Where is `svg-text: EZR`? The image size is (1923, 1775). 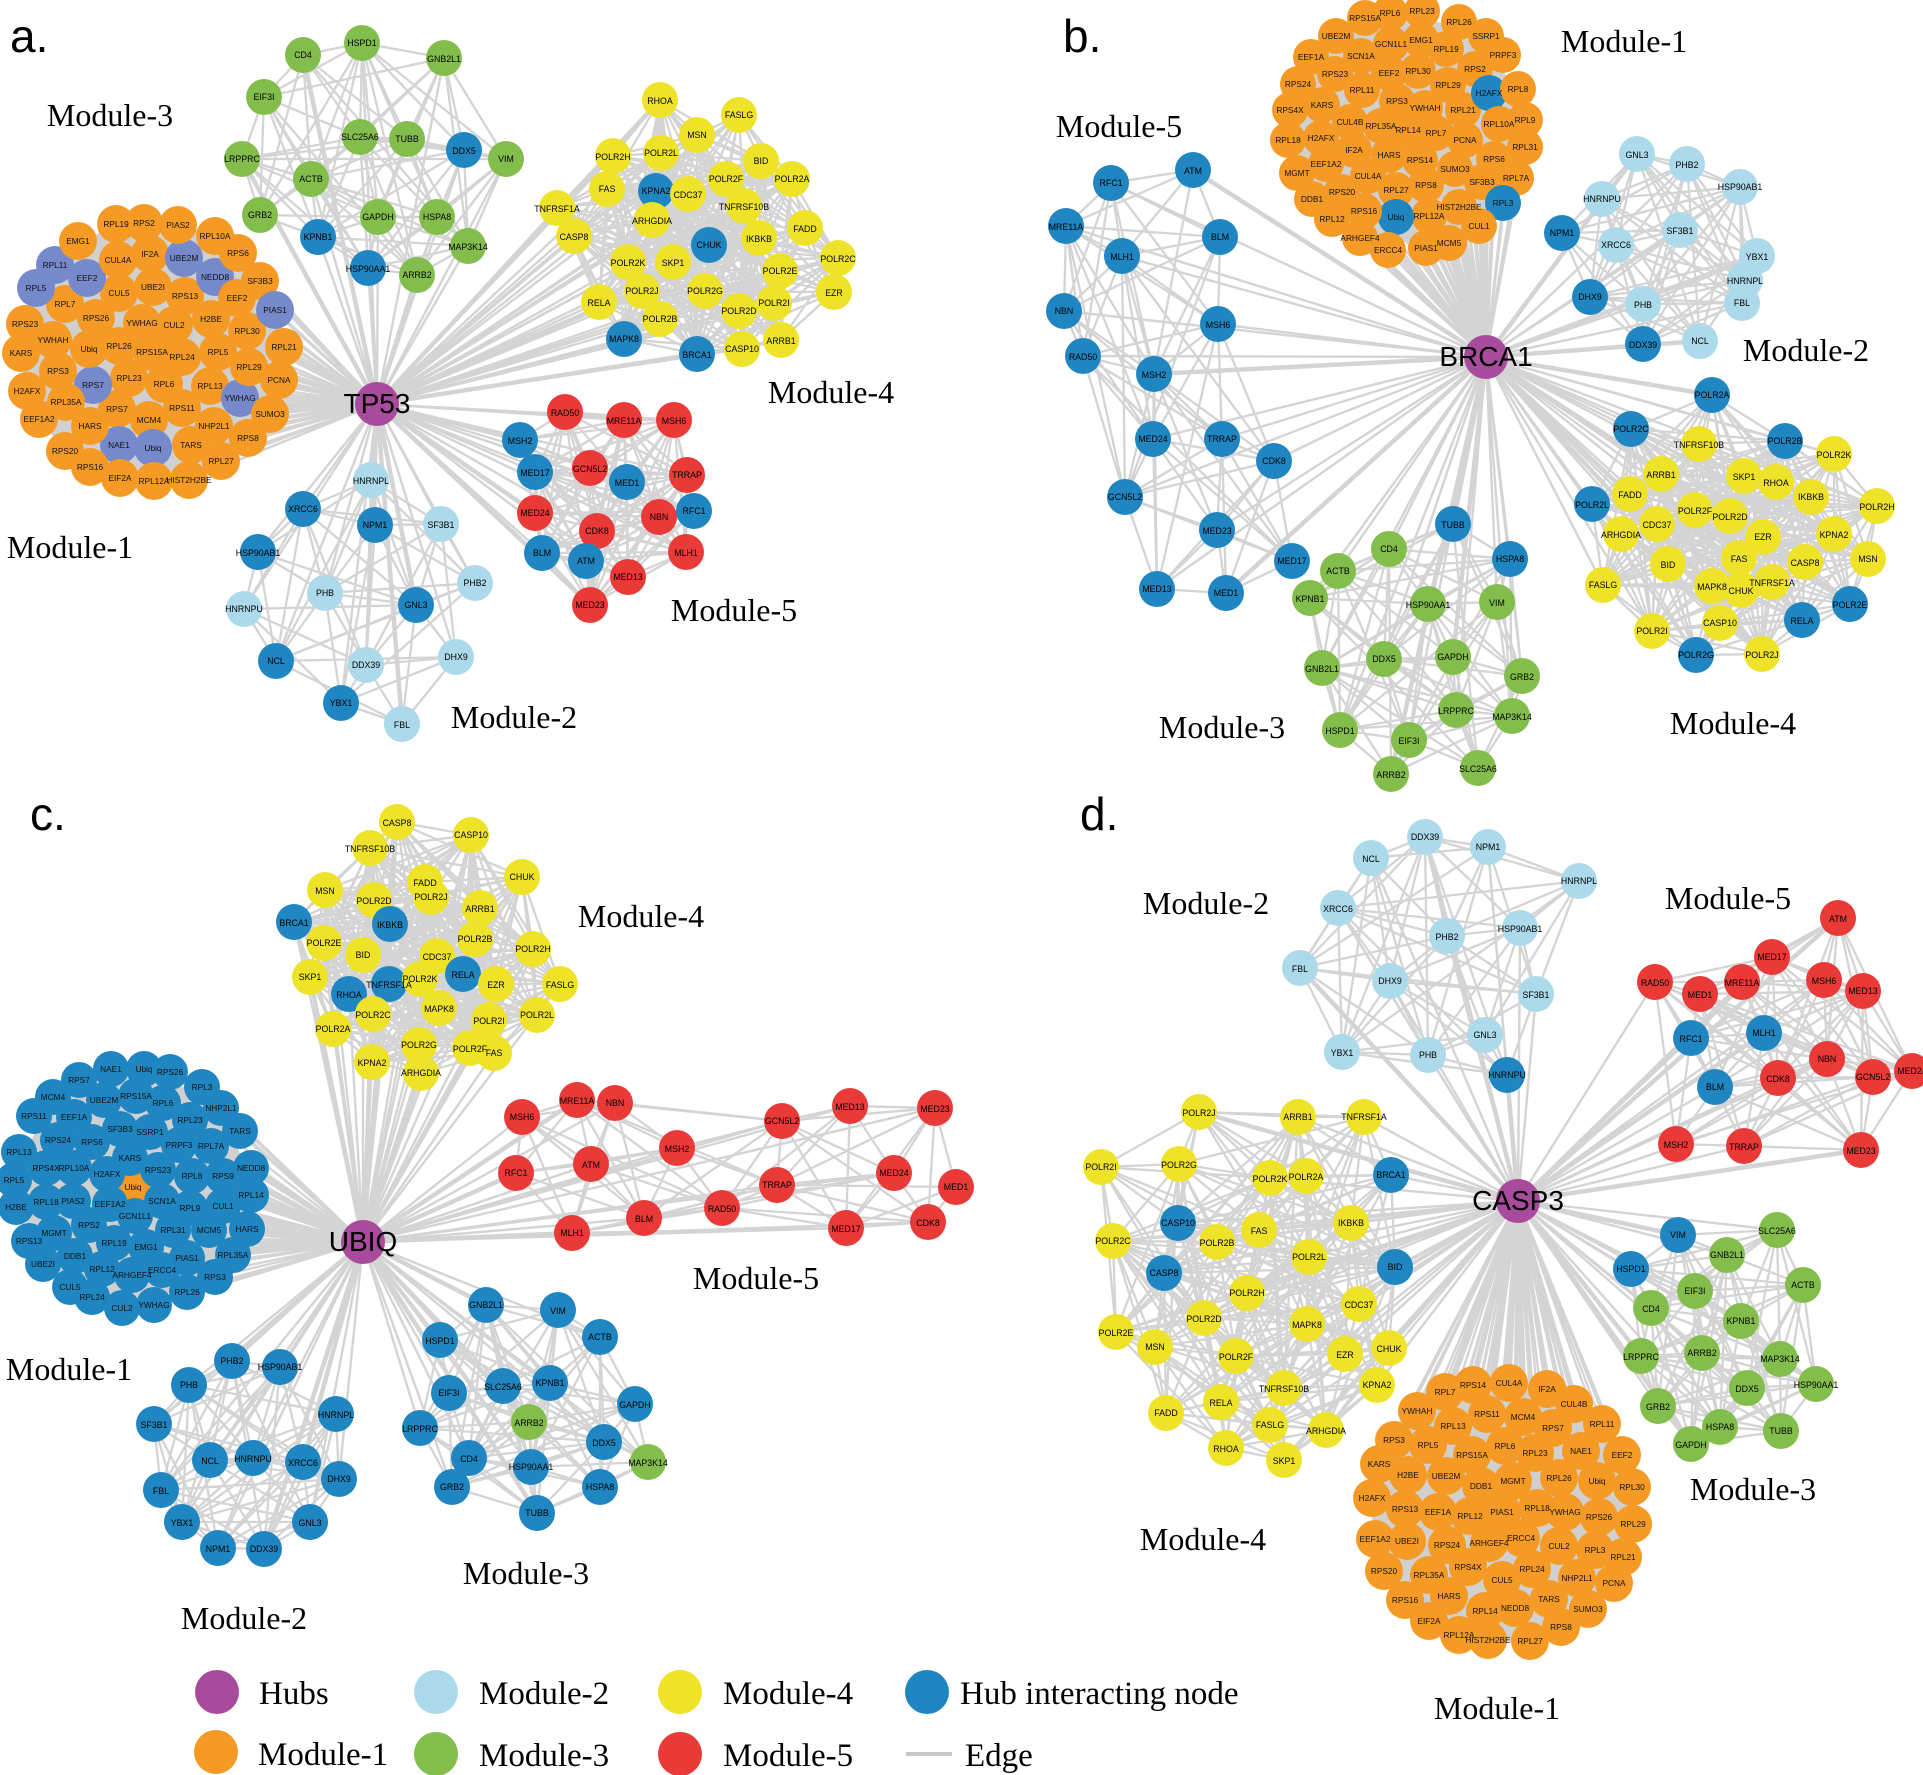
svg-text: EZR is located at coordinates (1345, 1355).